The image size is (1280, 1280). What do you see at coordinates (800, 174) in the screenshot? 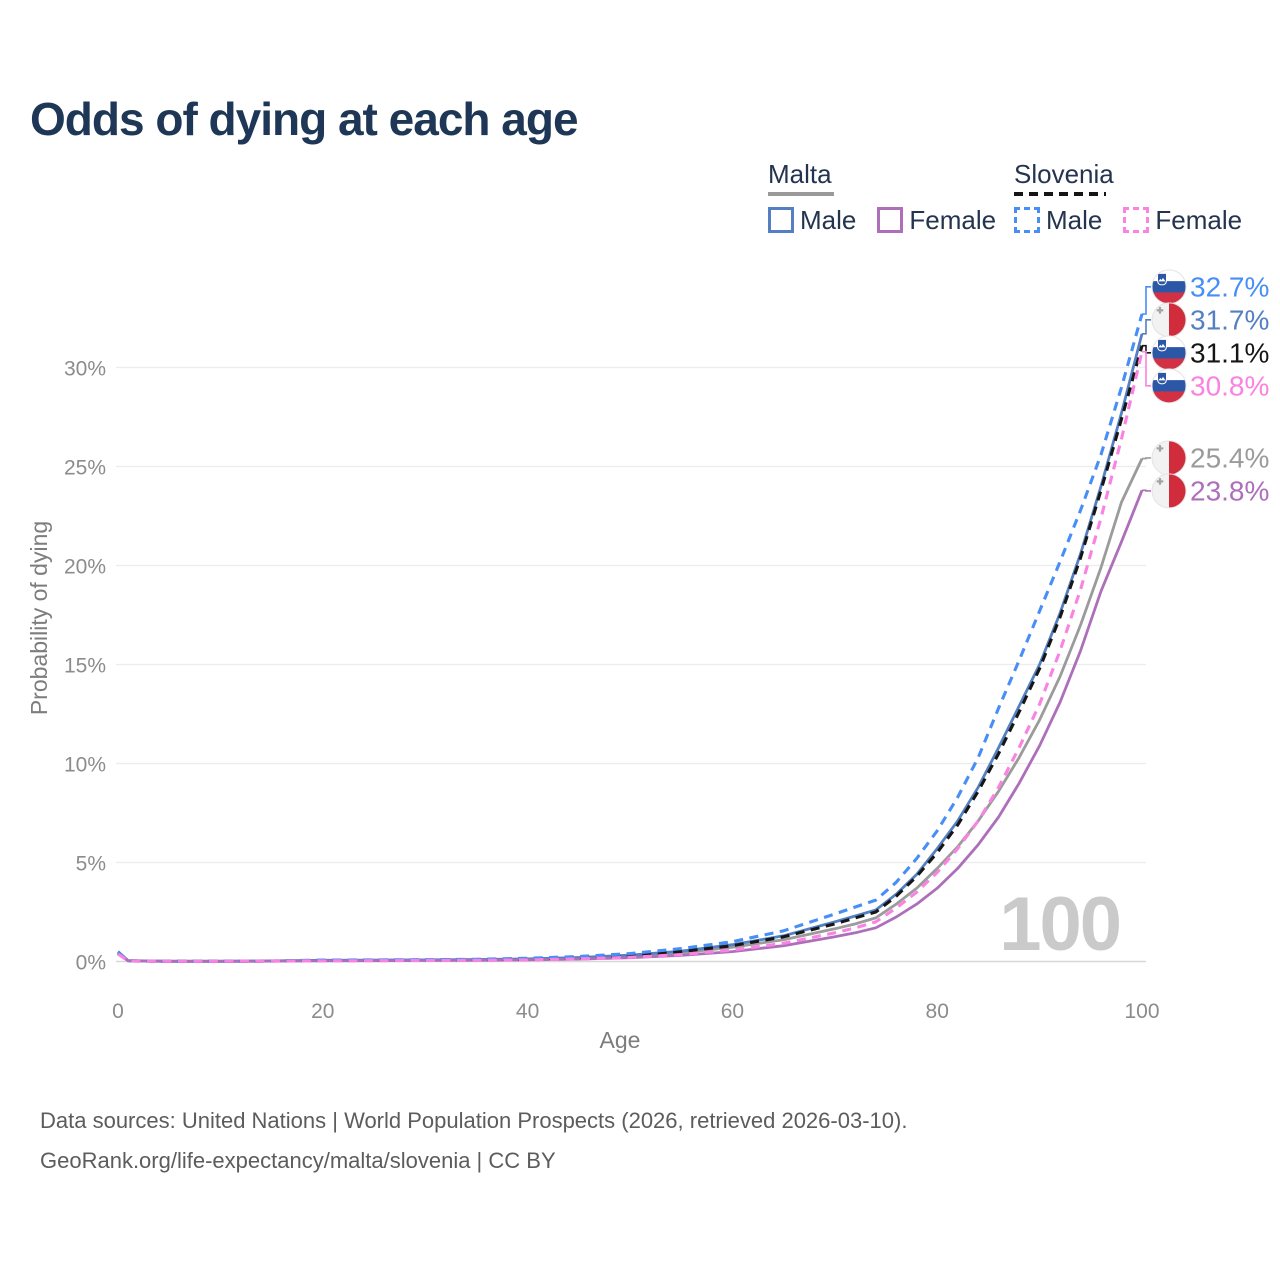
I see `legend-country-malta: Malta` at bounding box center [800, 174].